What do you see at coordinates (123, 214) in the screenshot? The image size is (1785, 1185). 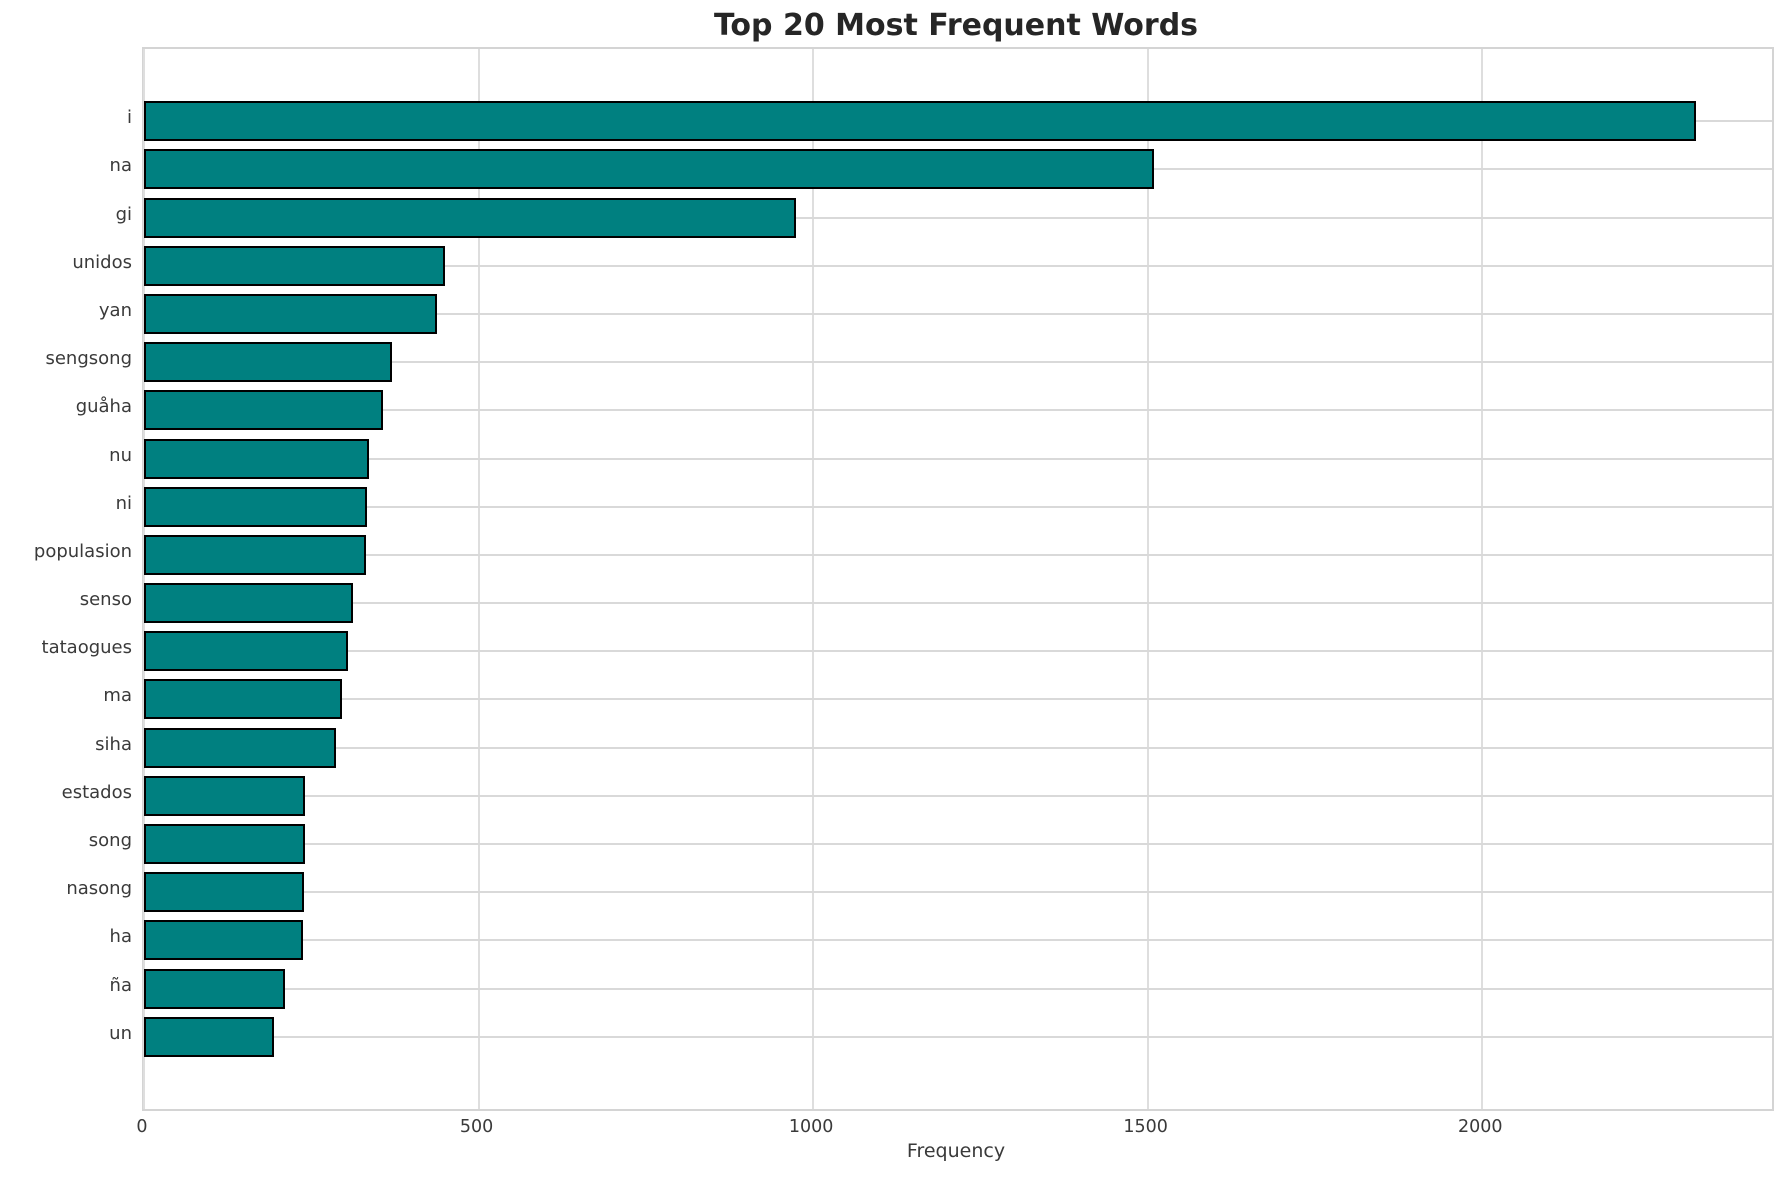 I see `y-tick-label-gi: gi` at bounding box center [123, 214].